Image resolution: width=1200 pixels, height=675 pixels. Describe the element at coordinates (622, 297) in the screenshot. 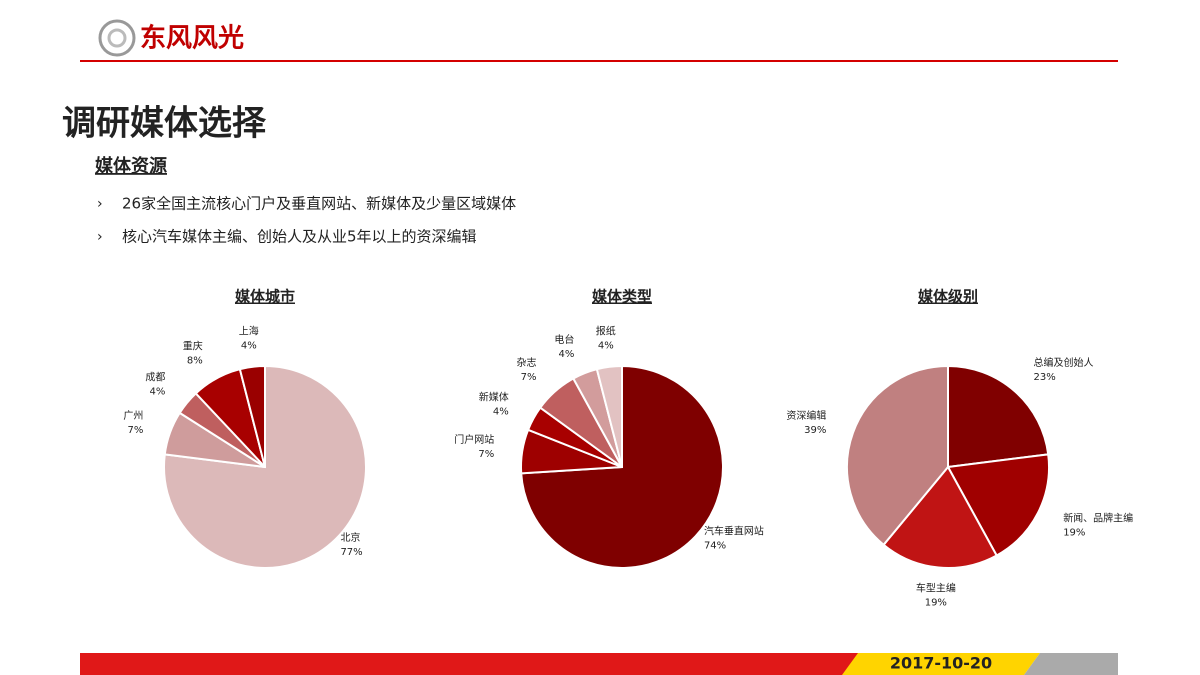

I see `chart-title: 媒体类型` at that location.